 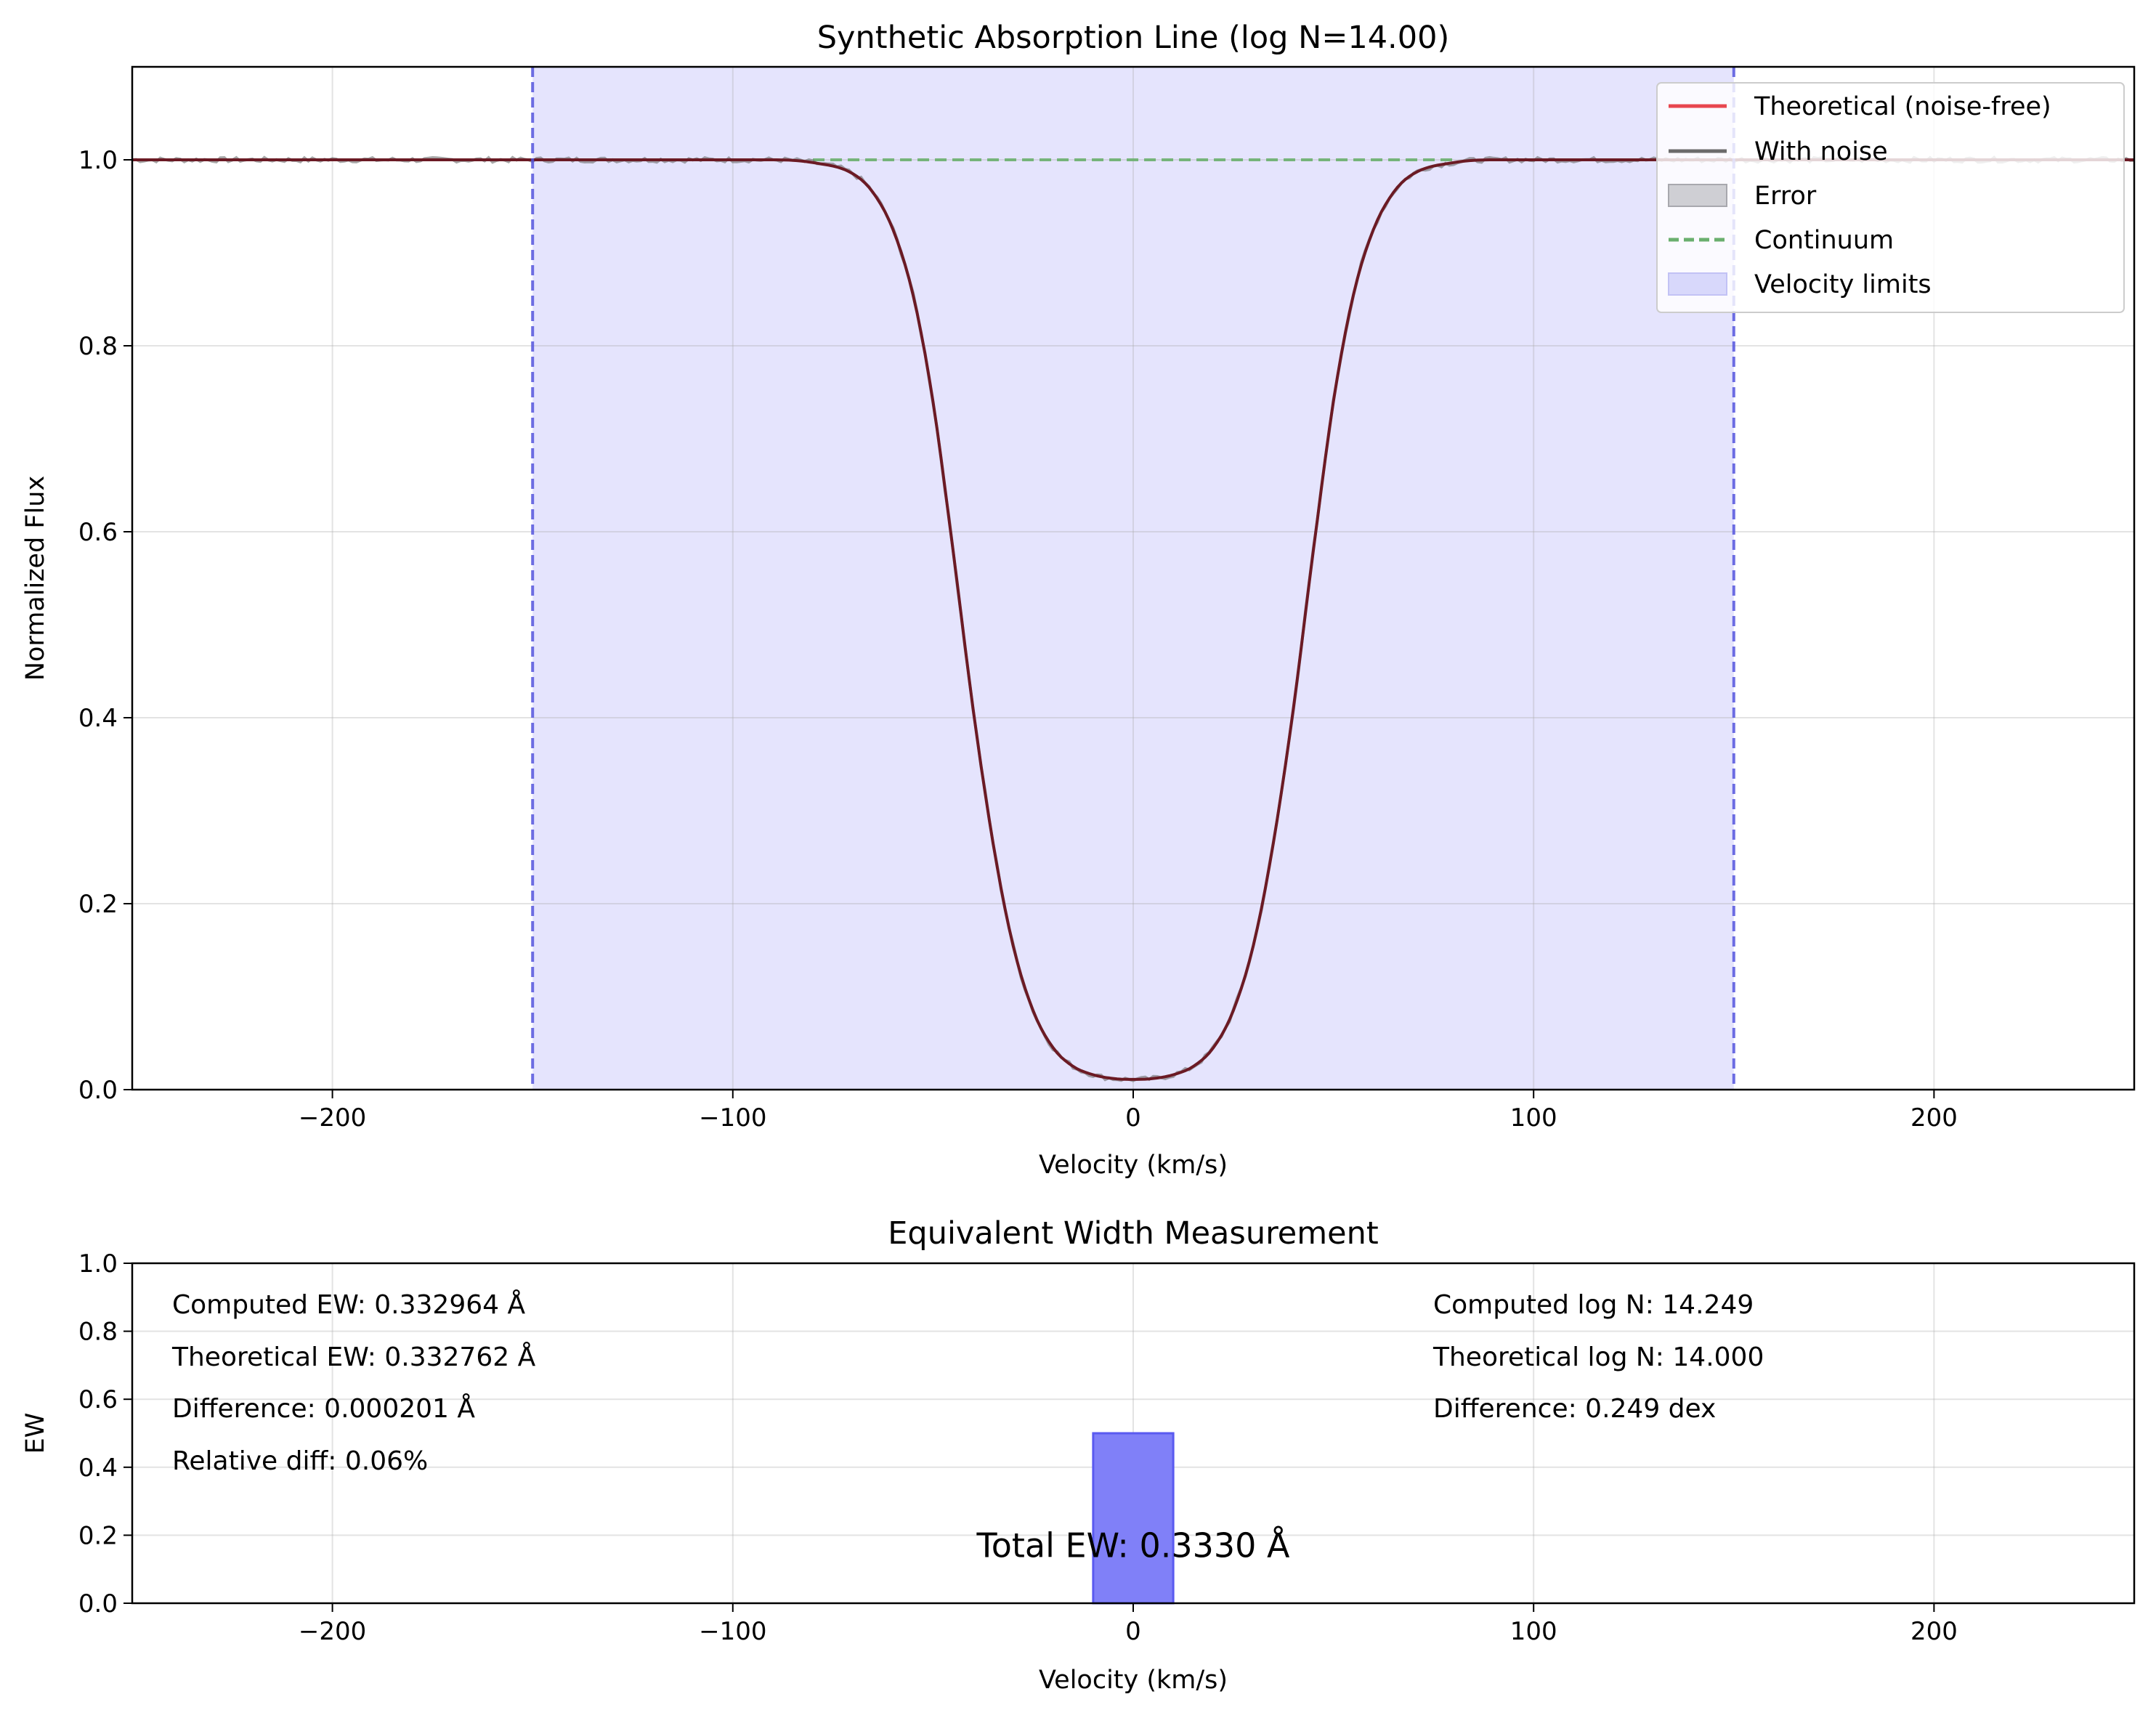 I want to click on top-x-tick-label: 0, so click(x=1133, y=1117).